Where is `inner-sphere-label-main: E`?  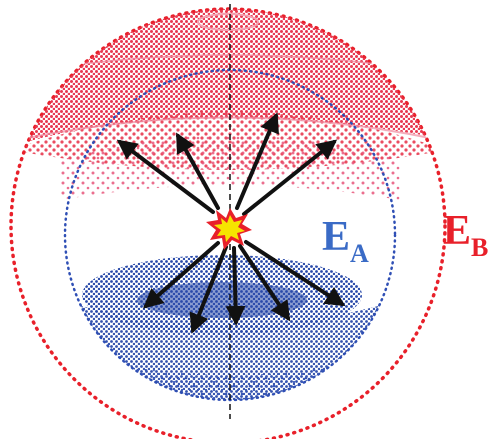
inner-sphere-label-main: E is located at coordinates (336, 237).